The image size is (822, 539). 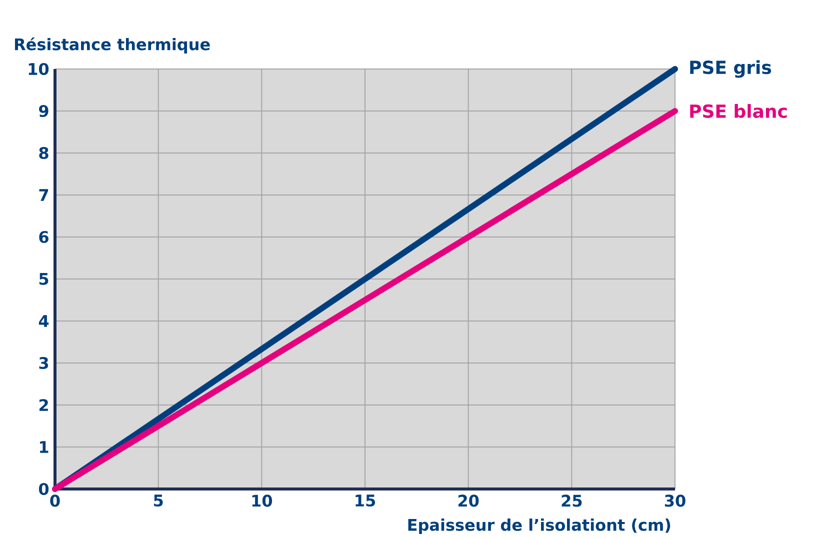 I want to click on y-tick-label: 2, so click(x=43, y=405).